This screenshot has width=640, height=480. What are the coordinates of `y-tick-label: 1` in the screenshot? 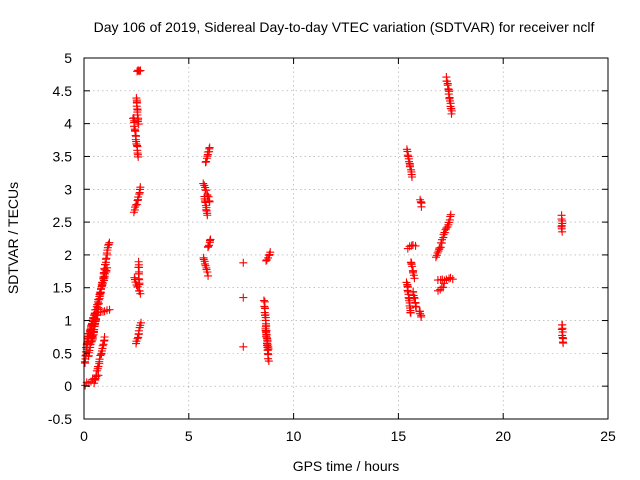 It's located at (68, 321).